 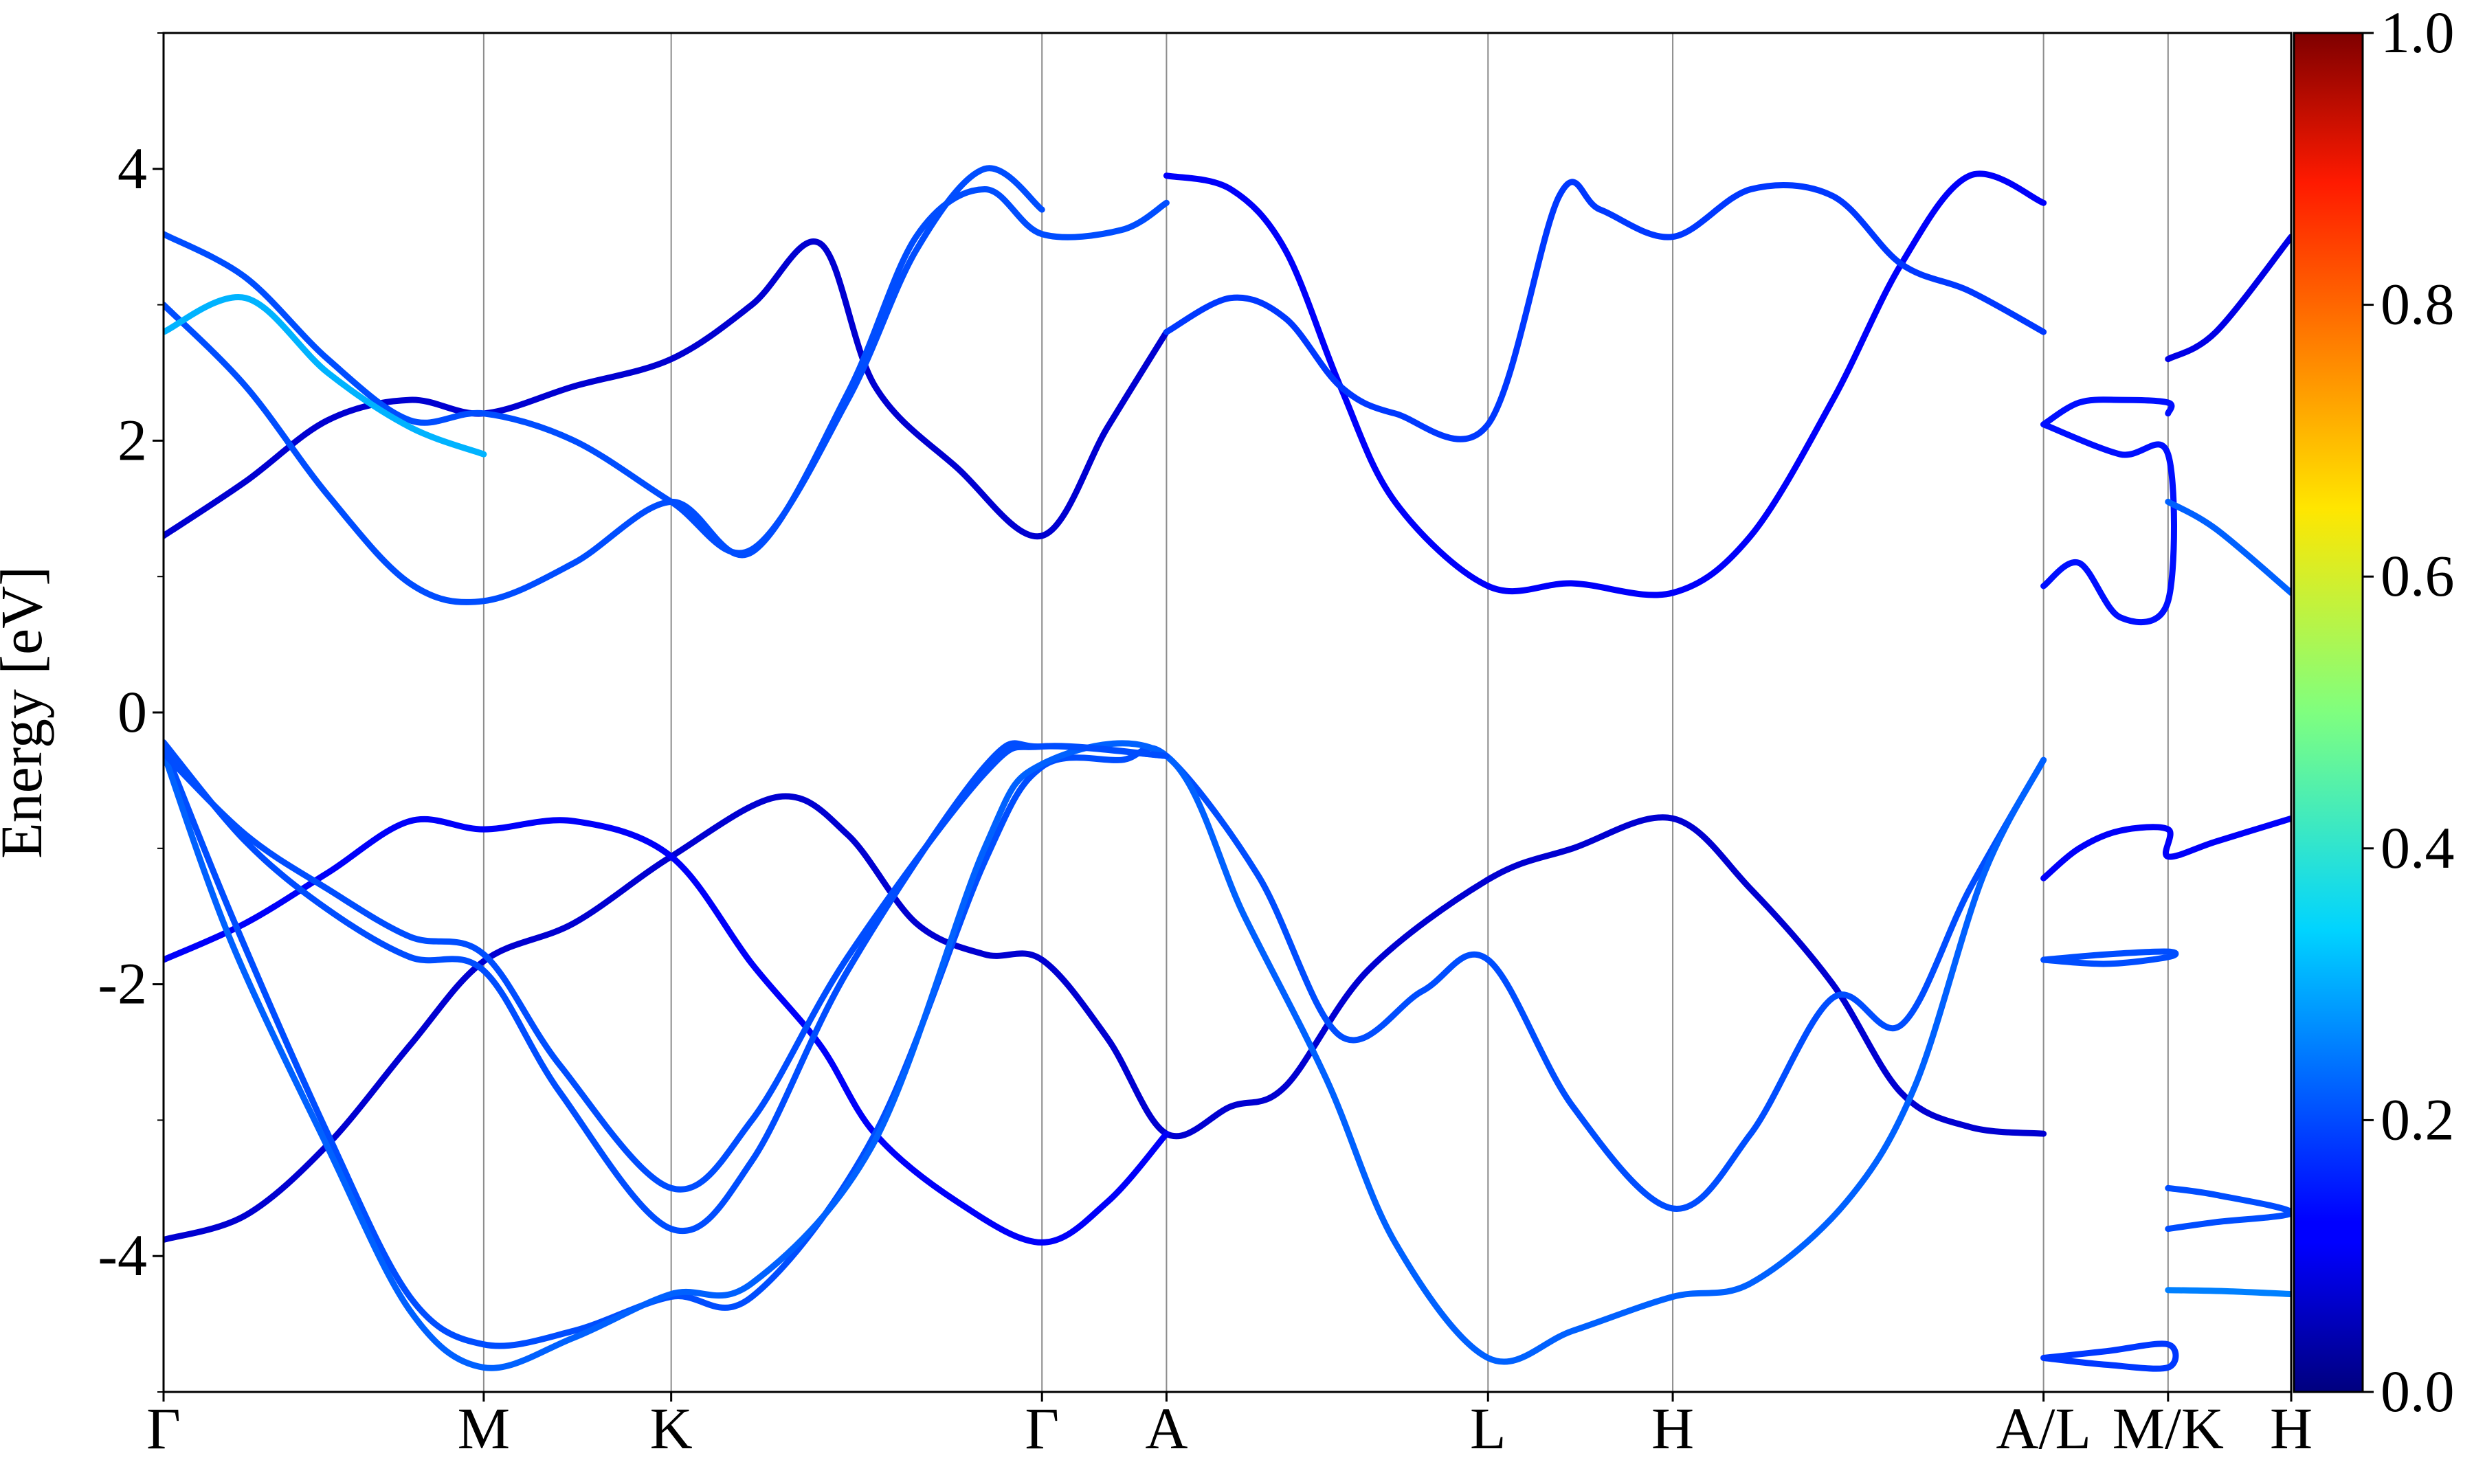 What do you see at coordinates (27, 712) in the screenshot?
I see `y-axis-label: Energy [eV]` at bounding box center [27, 712].